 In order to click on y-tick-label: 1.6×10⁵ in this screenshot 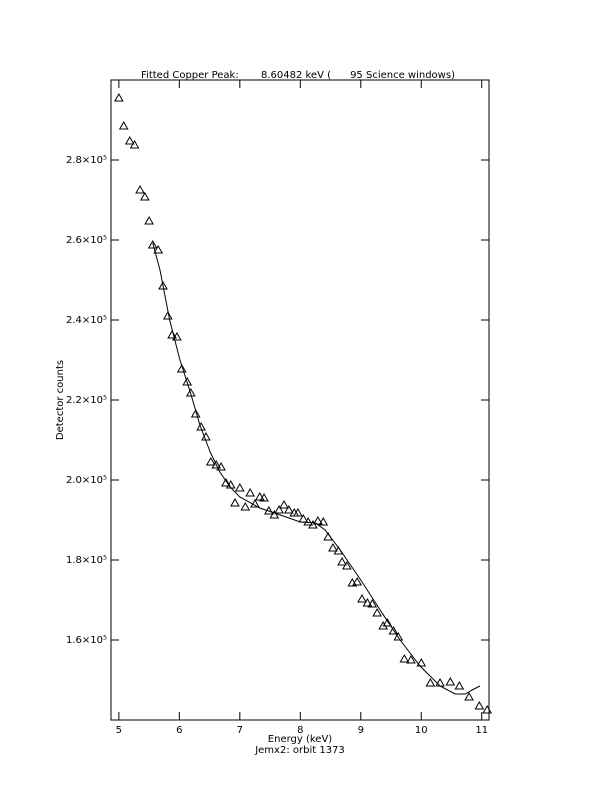, I will do `click(86, 640)`.